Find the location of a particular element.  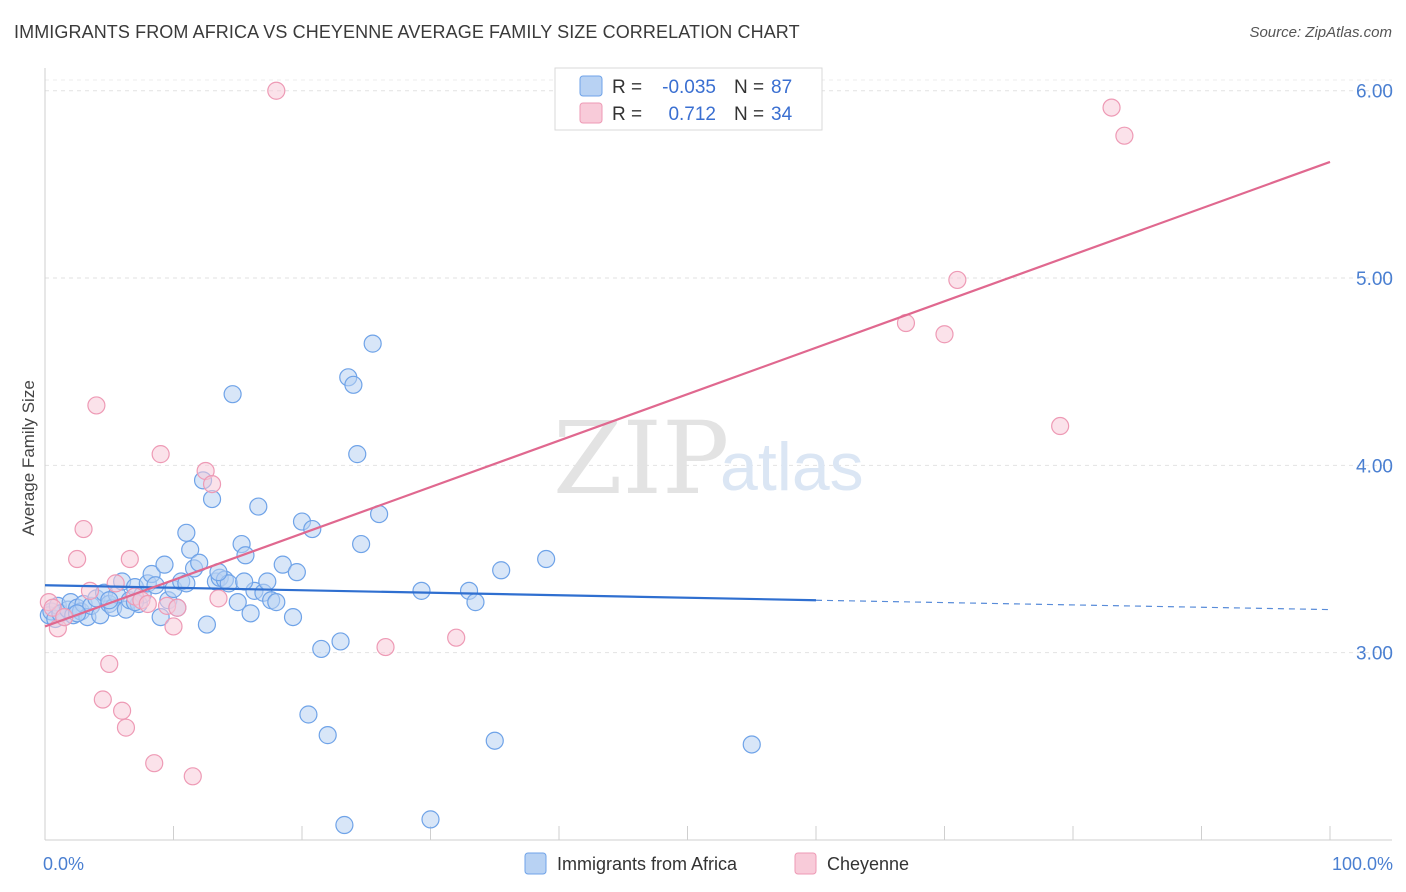

legend-r-value-2: 0.712 is located at coordinates (692, 114).